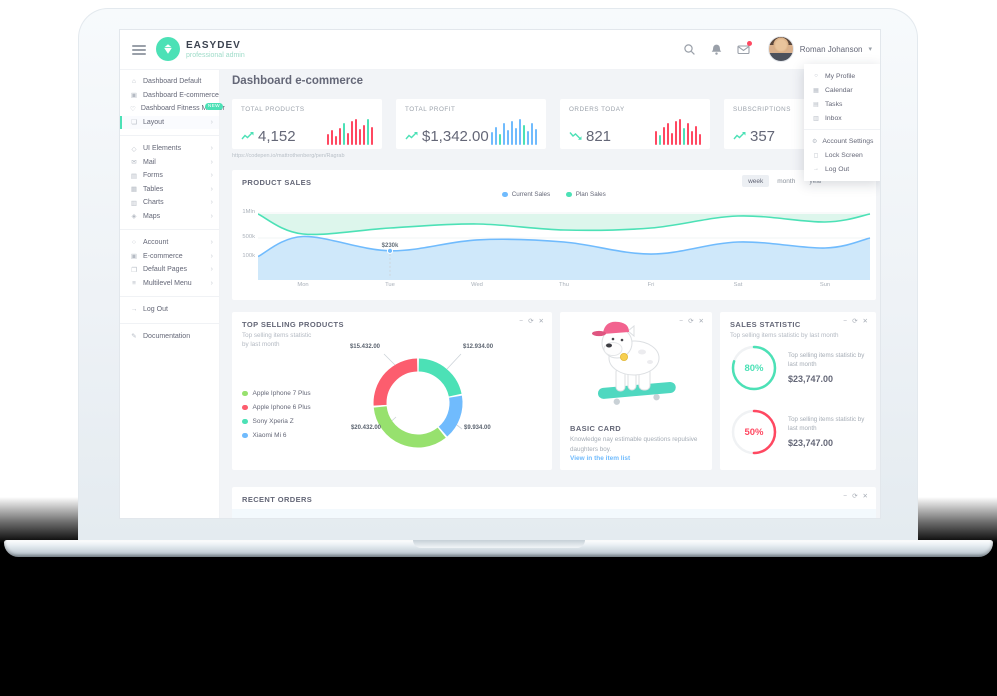 Image resolution: width=997 pixels, height=696 pixels. What do you see at coordinates (756, 181) in the screenshot?
I see `range-week-button: week` at bounding box center [756, 181].